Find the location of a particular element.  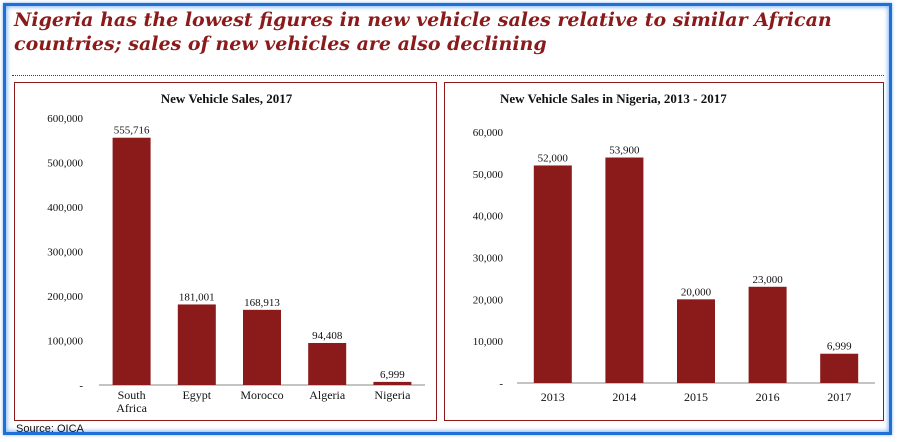

y-tick-label: 200,000 is located at coordinates (65, 297).